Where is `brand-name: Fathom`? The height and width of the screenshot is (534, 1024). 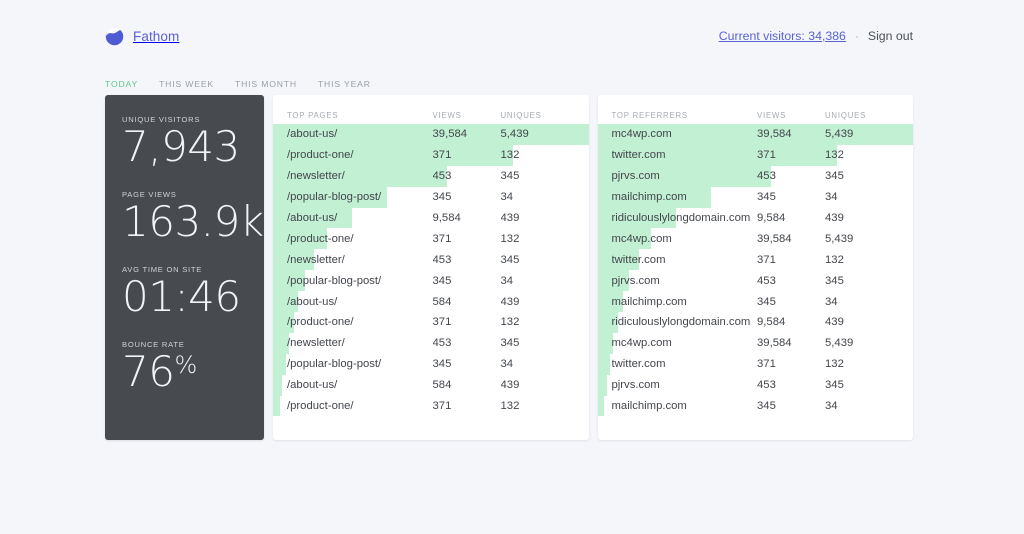 brand-name: Fathom is located at coordinates (156, 36).